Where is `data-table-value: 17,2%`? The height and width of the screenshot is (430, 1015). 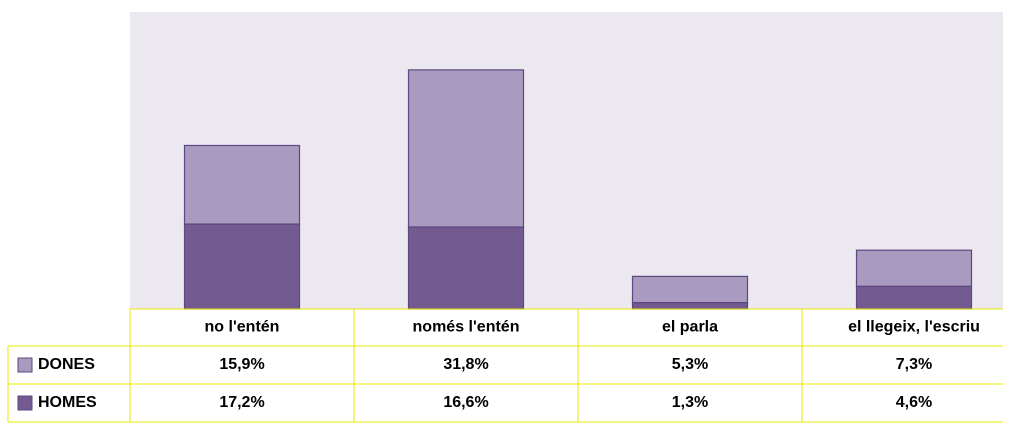 data-table-value: 17,2% is located at coordinates (241, 402).